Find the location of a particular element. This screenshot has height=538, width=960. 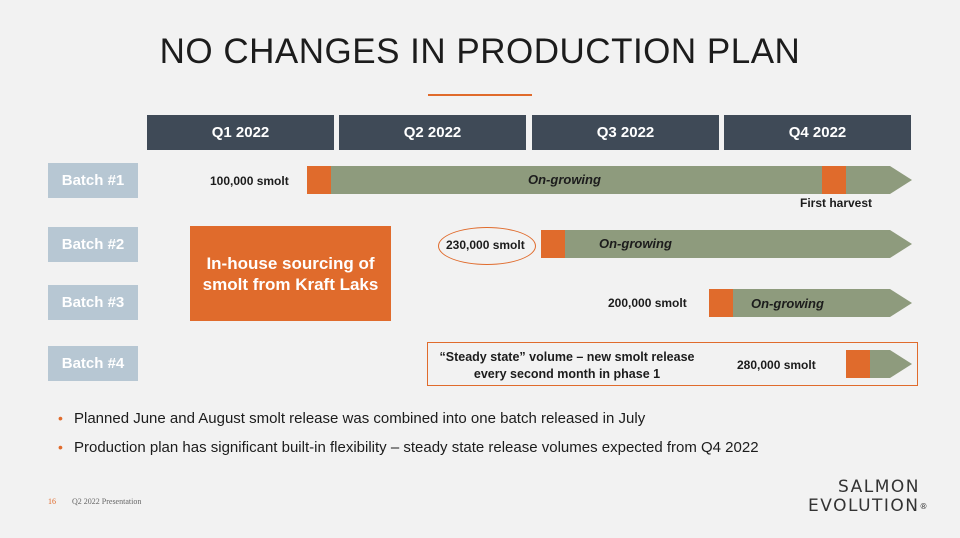

footer-text: Q2 2022 Presentation is located at coordinates (107, 501).